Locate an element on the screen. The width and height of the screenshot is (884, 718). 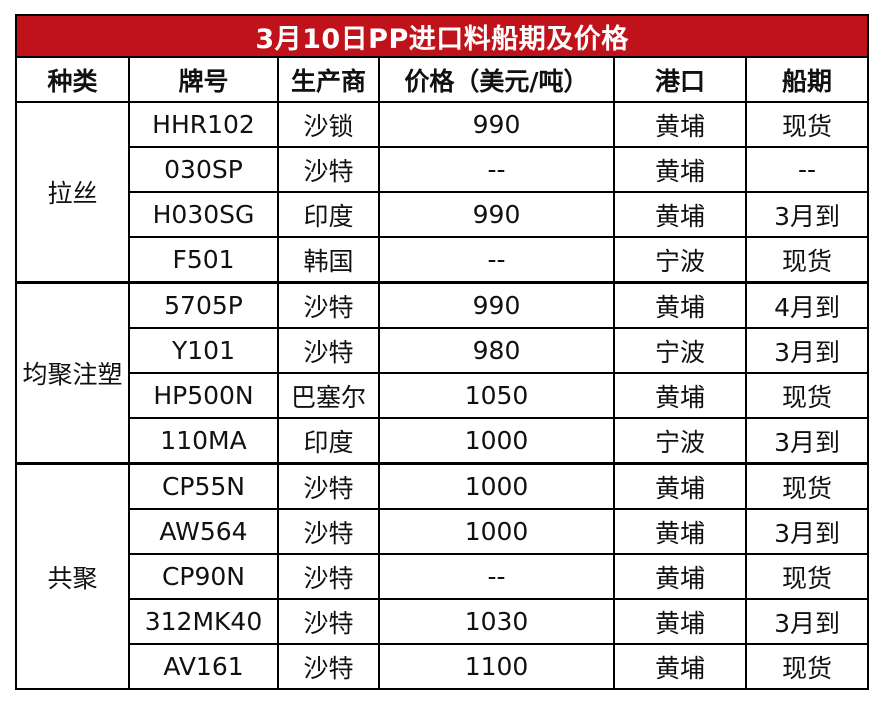
table-row: AW564 沙特 1000 黄埔 3月到 is located at coordinates (443, 531).